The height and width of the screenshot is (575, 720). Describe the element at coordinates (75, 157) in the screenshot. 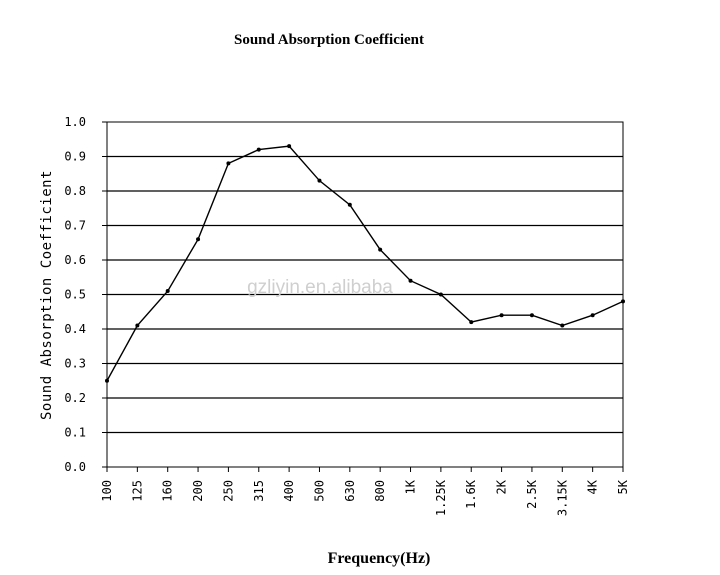

I see `y-tick-label: 0.9` at that location.